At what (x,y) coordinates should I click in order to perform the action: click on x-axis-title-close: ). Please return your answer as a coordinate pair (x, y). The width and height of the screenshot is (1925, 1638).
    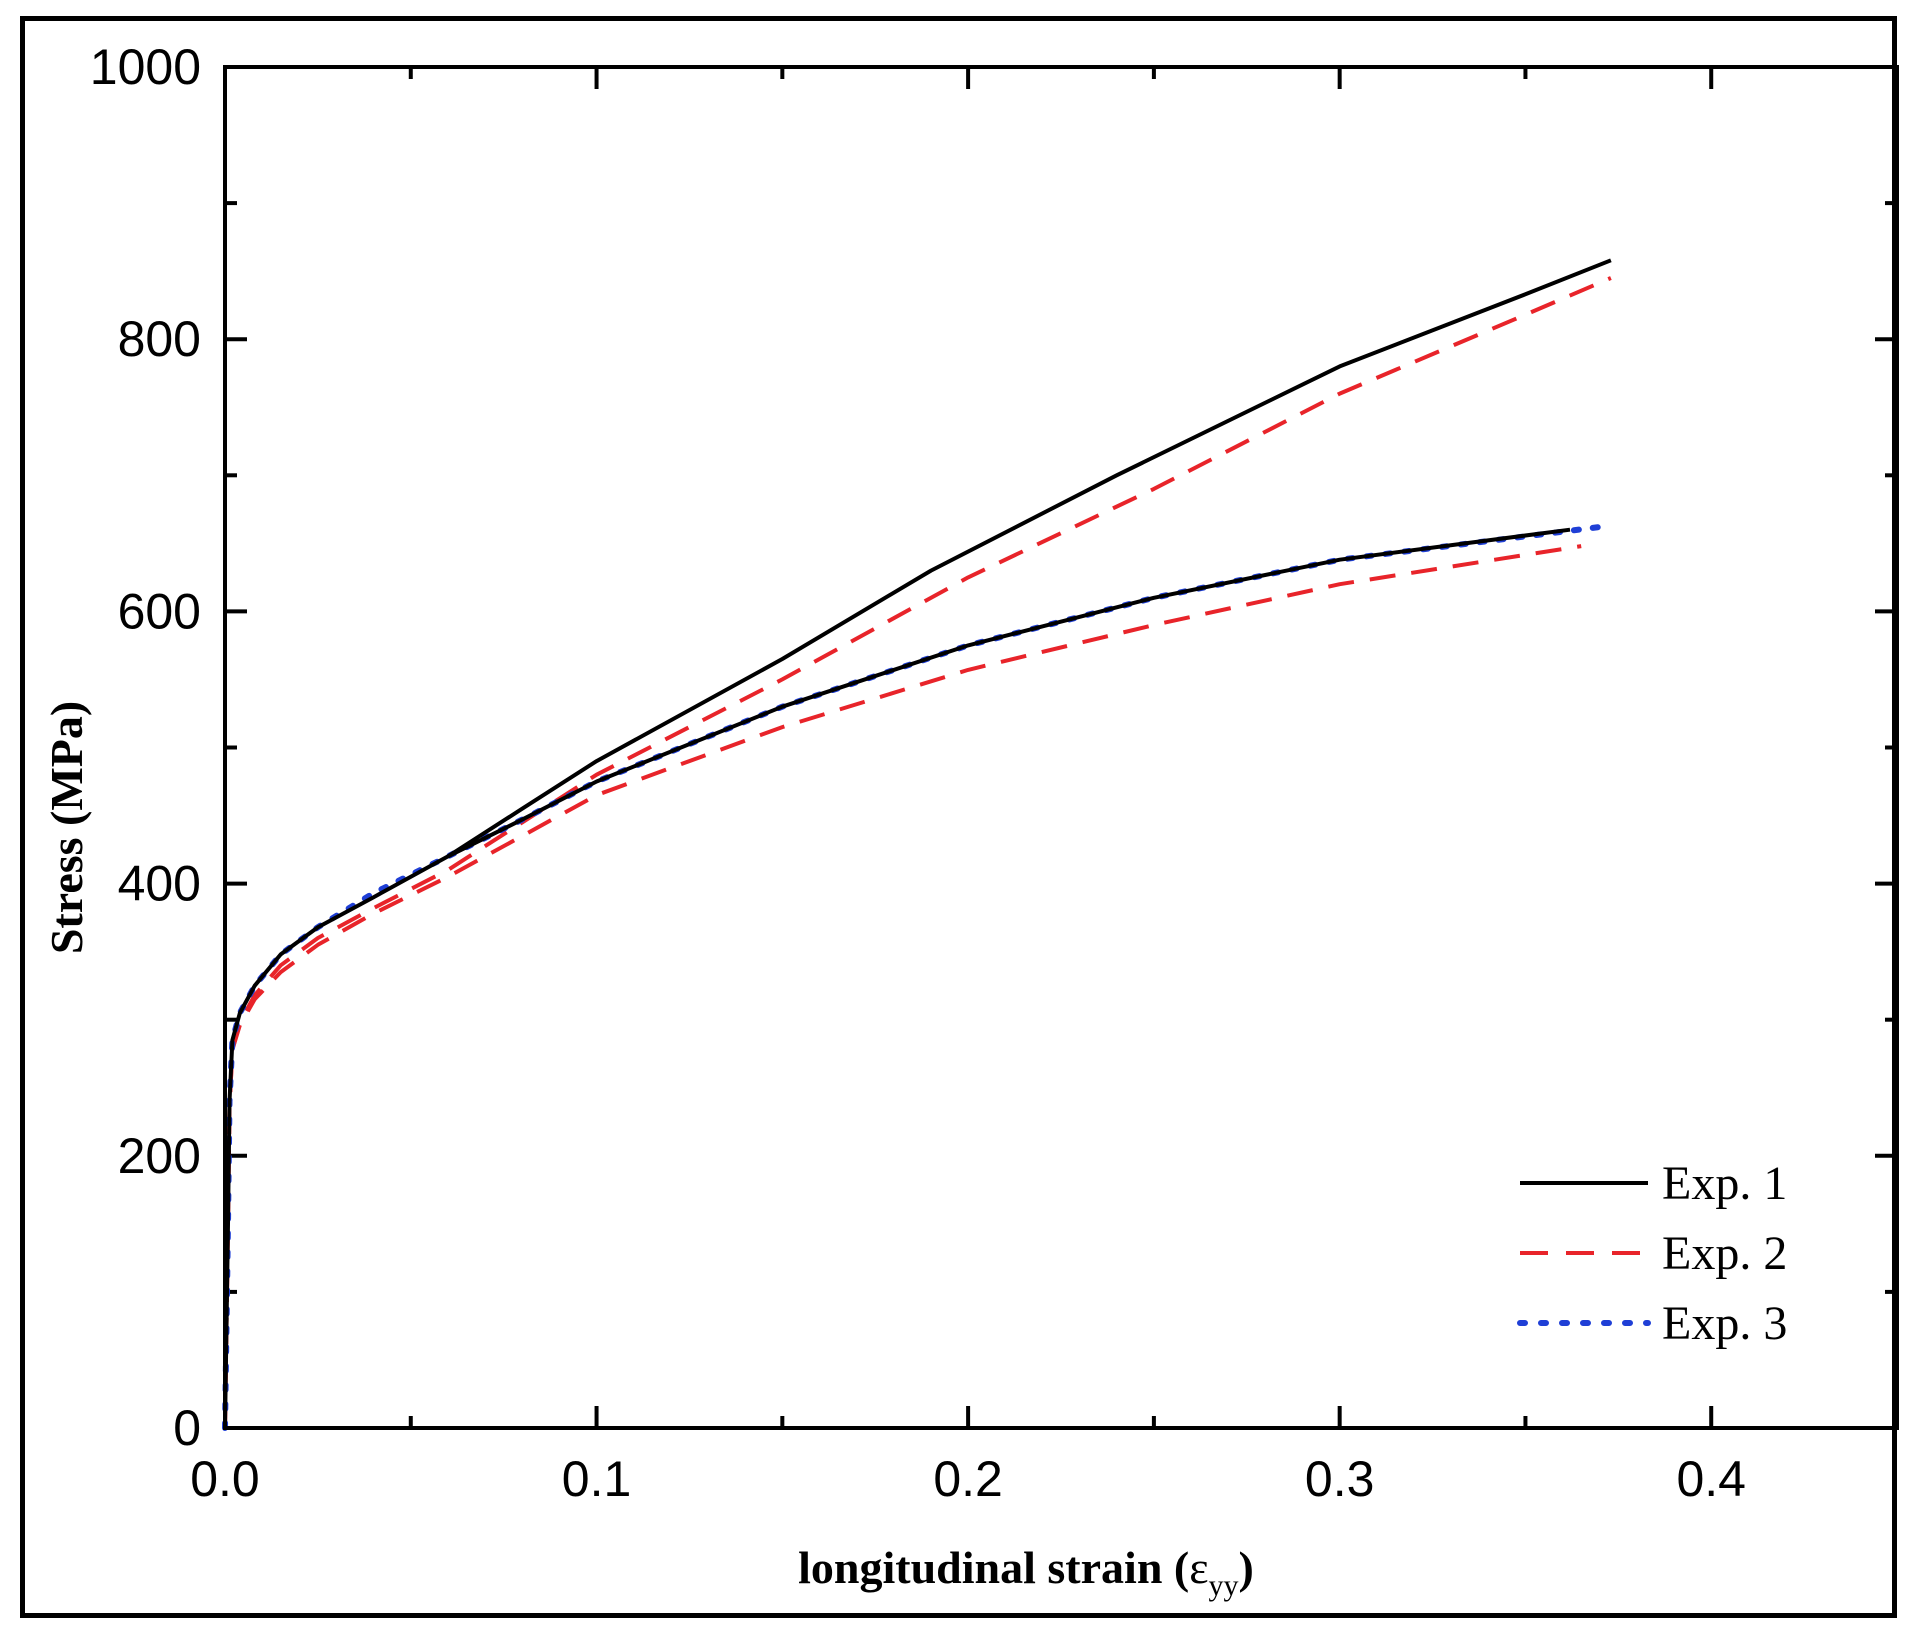
    Looking at the image, I should click on (1246, 1567).